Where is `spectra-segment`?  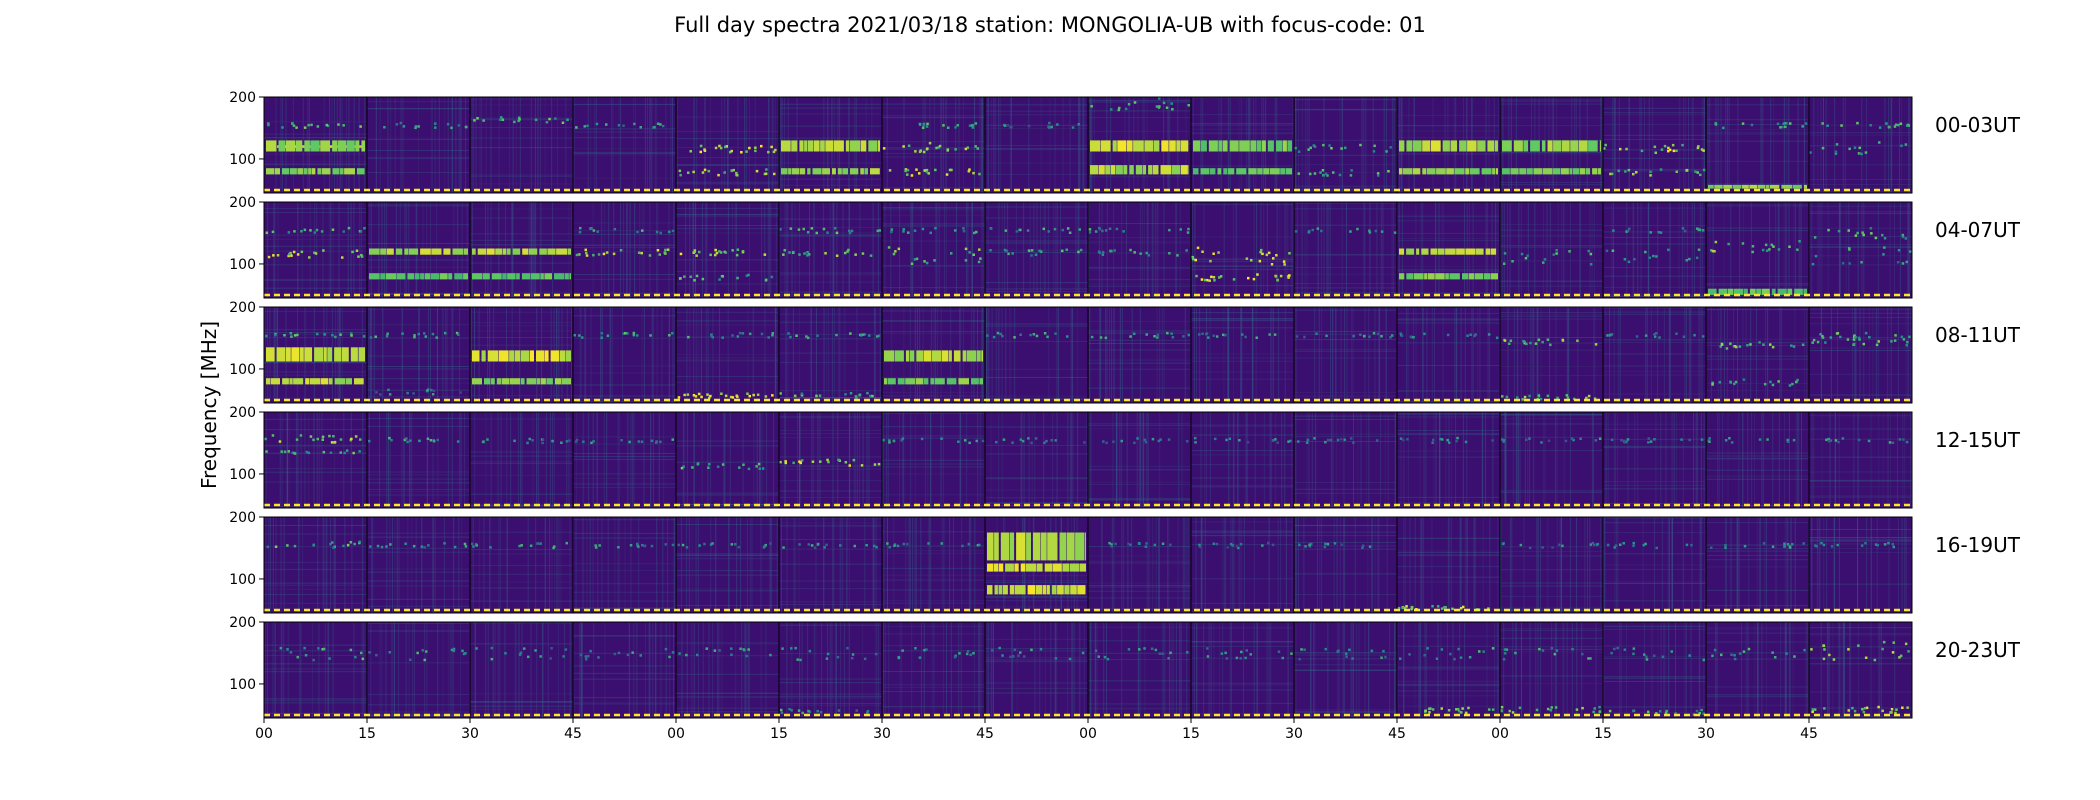
spectra-segment is located at coordinates (1139, 460).